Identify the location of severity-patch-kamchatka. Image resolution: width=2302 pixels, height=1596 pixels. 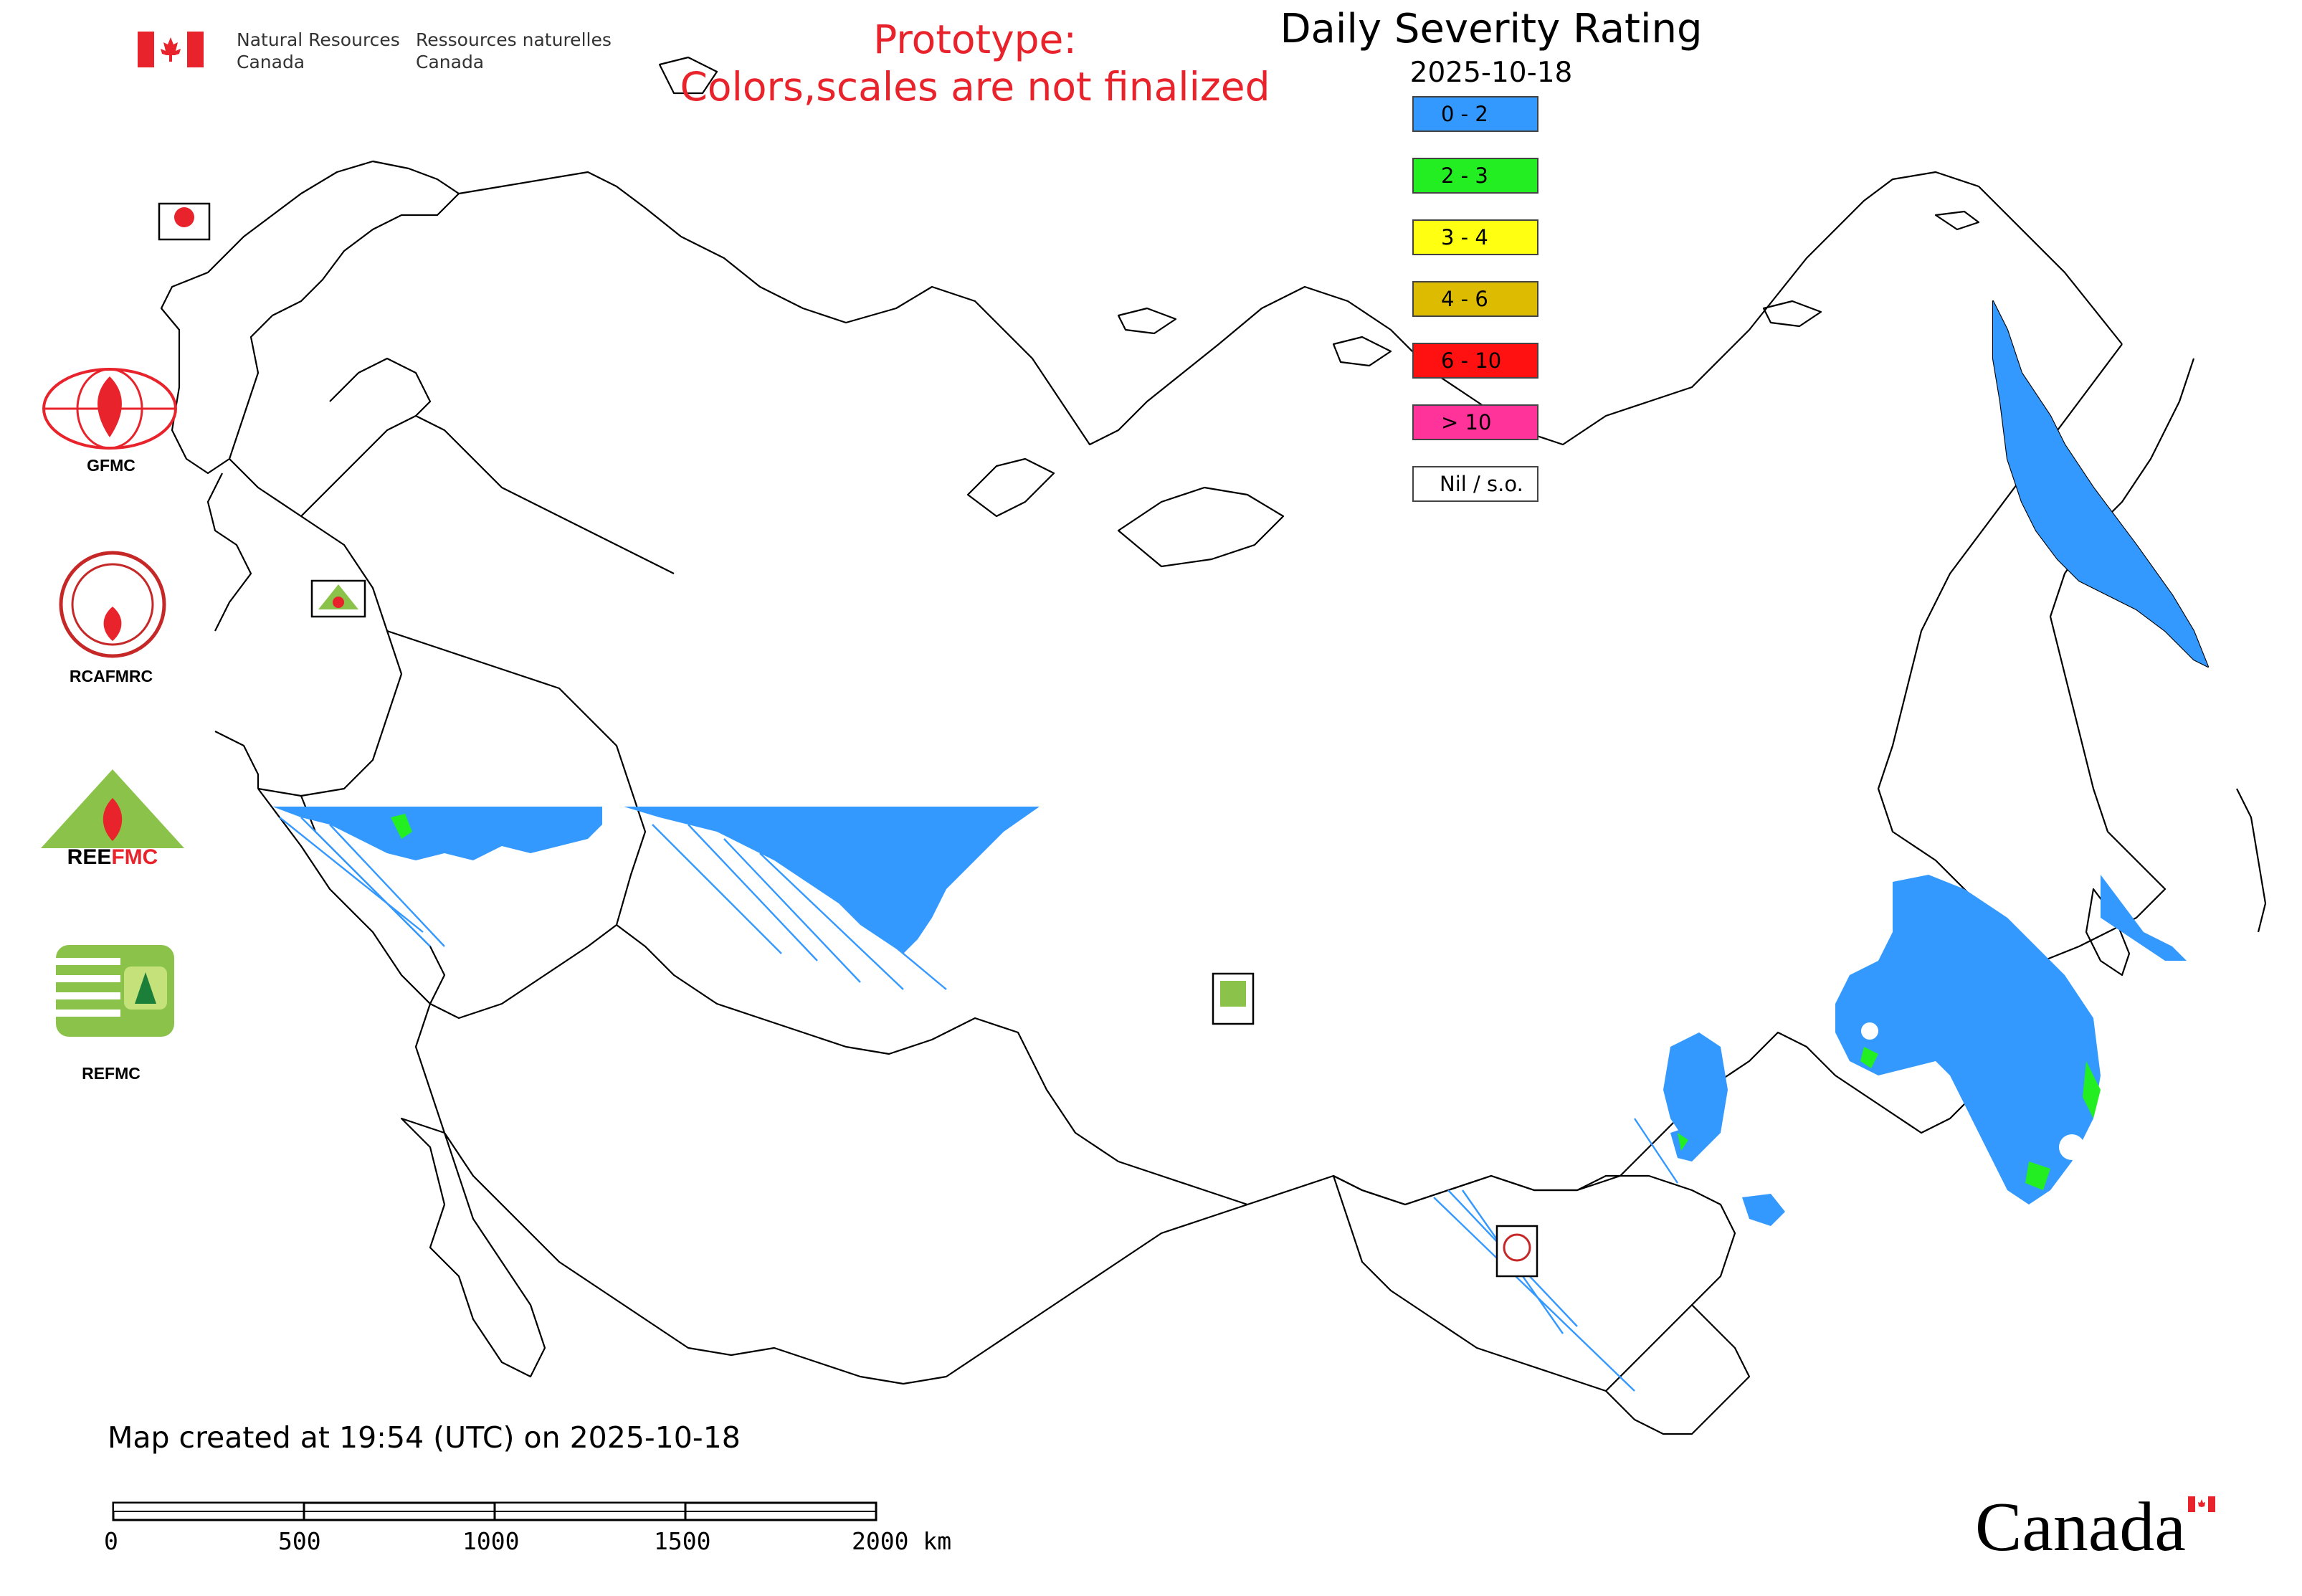
(2100, 484).